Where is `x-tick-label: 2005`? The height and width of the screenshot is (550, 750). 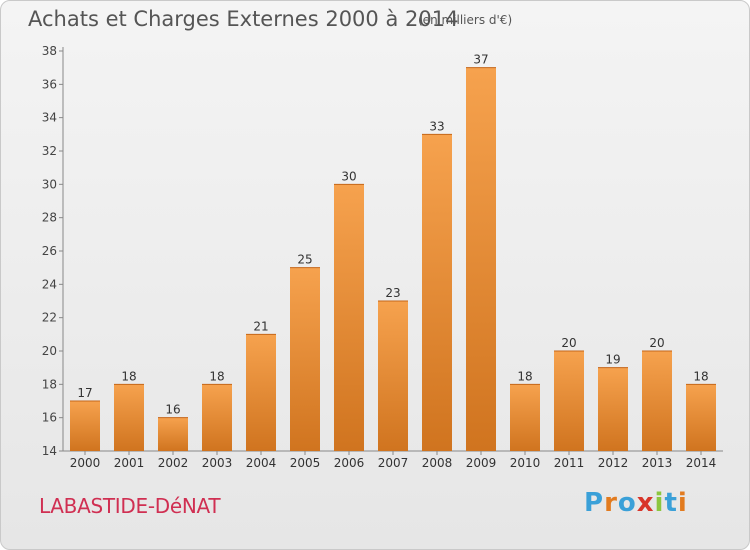
x-tick-label: 2005 is located at coordinates (305, 463).